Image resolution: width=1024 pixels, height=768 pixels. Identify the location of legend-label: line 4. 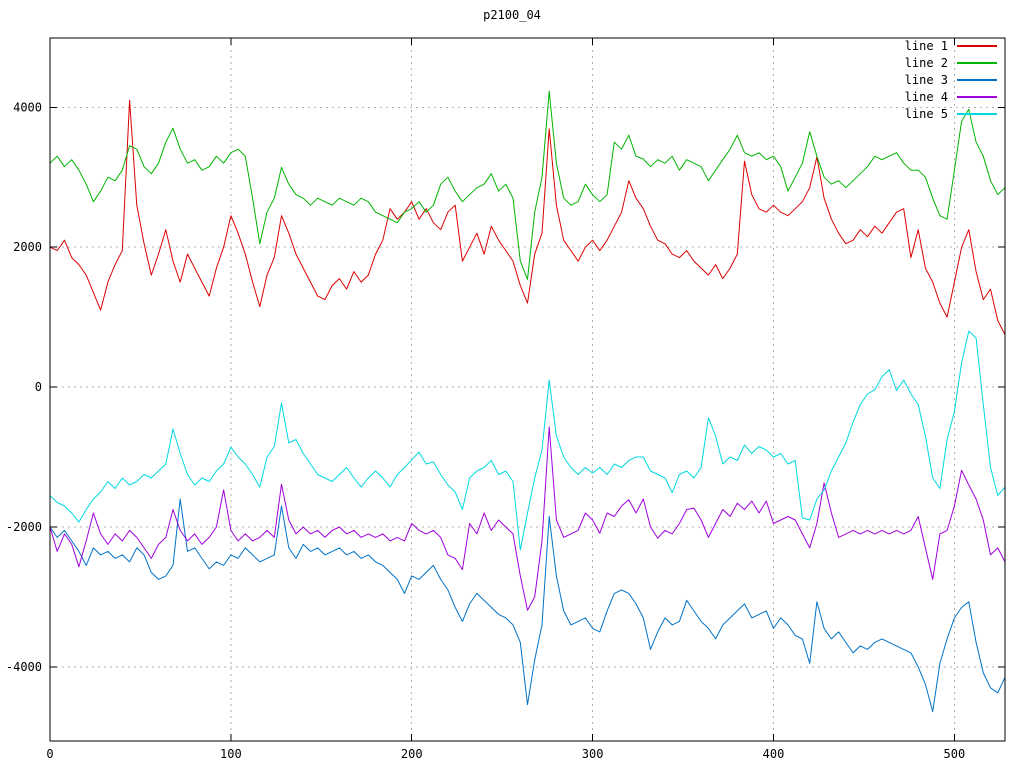
(926, 97).